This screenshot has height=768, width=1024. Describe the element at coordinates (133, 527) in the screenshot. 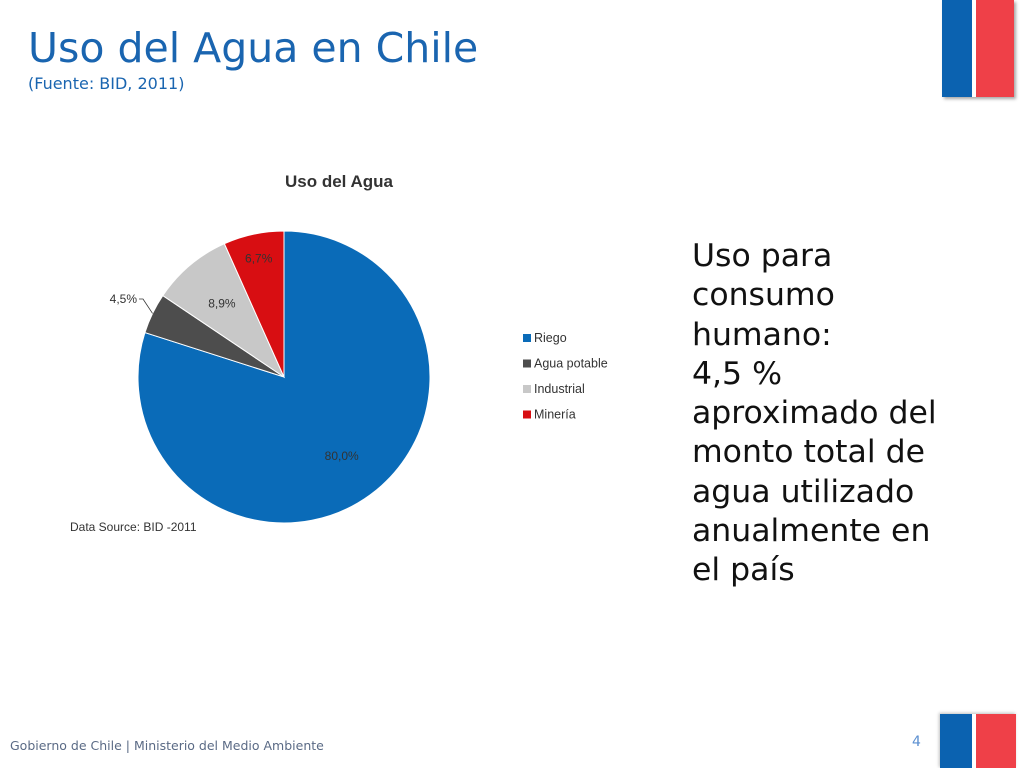

I see `chart-source-note: Data Source: BID -2011` at that location.